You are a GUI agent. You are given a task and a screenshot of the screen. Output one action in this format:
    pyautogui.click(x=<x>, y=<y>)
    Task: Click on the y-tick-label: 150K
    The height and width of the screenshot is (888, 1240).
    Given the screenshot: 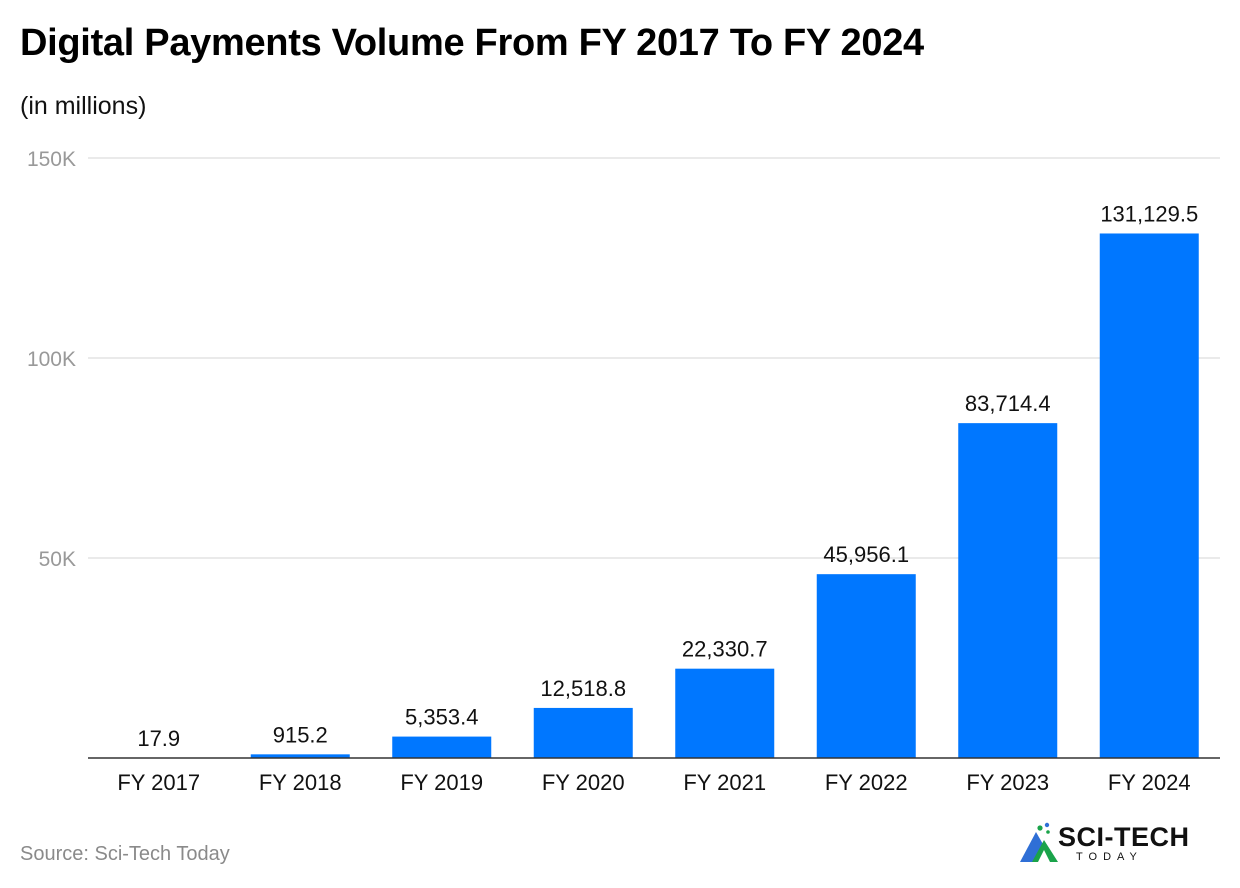 What is the action you would take?
    pyautogui.click(x=51, y=159)
    